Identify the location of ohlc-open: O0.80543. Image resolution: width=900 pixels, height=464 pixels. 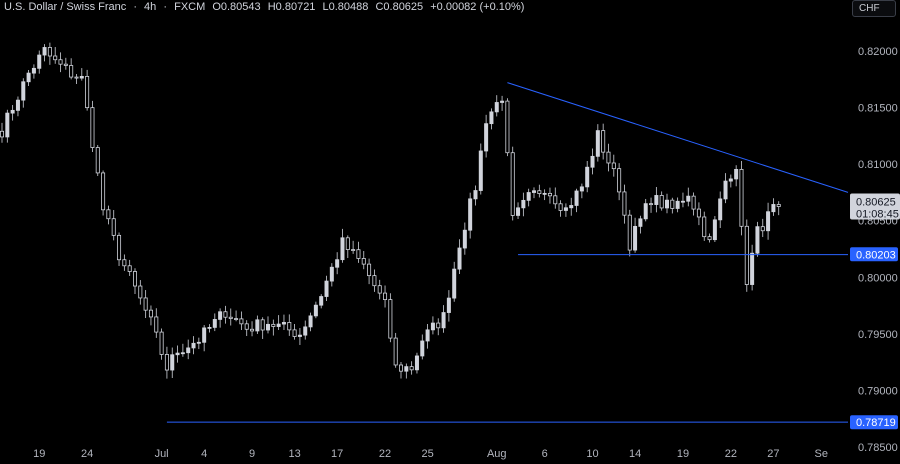
(236, 7).